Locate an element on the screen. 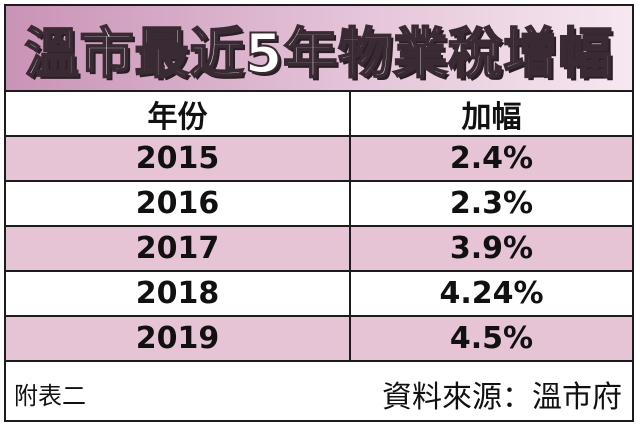 This screenshot has width=640, height=426. year-cell: 2017 is located at coordinates (178, 248).